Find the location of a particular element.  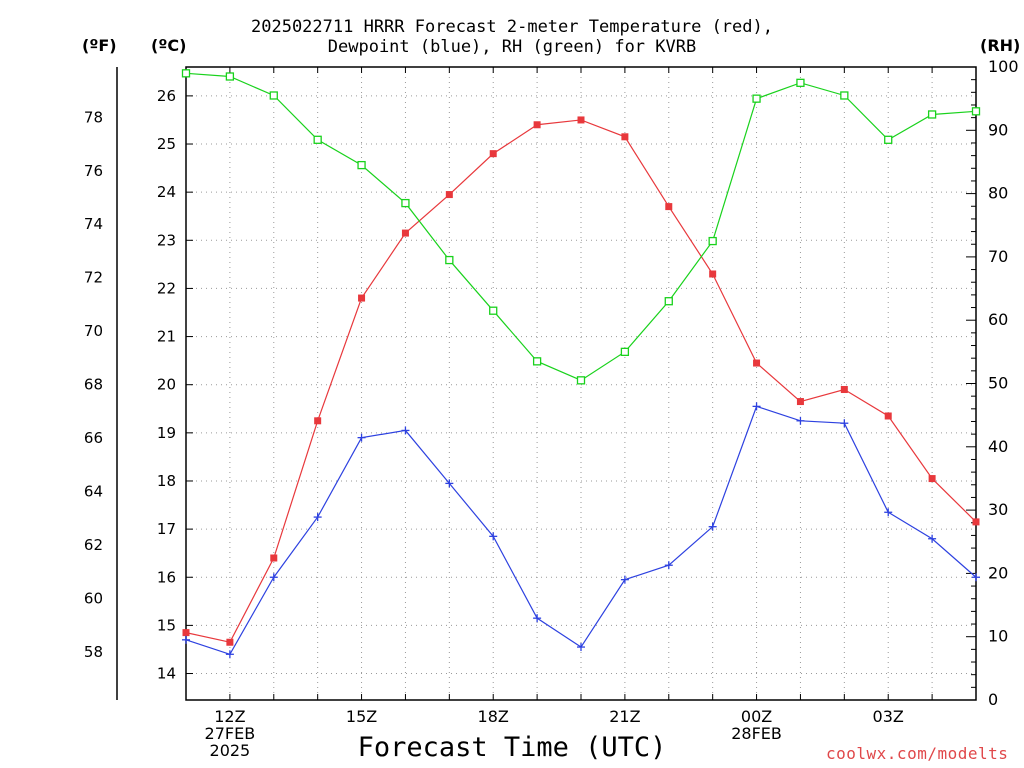

rh-tick-label: 100 is located at coordinates (1003, 66).